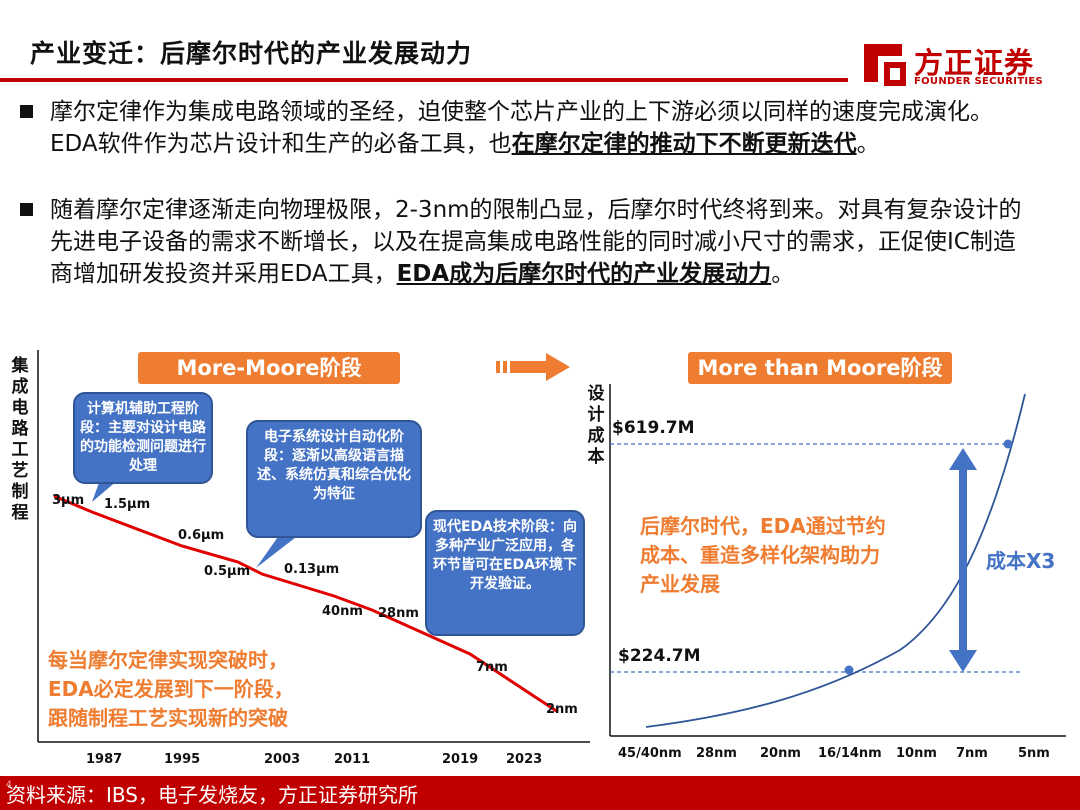  I want to click on bubble-esda-stage: 电子系统设计自动化阶段：逐渐以高级语言描述、系统仿真和综合优化为特征, so click(334, 479).